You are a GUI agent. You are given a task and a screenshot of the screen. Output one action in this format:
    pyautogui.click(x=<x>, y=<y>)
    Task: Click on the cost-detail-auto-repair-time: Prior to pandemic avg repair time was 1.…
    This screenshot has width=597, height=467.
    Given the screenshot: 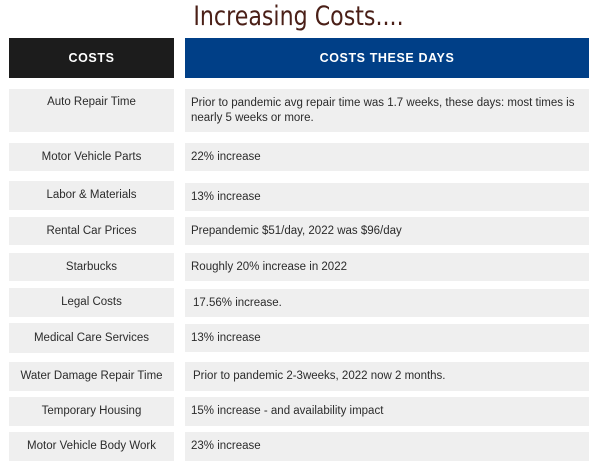 What is the action you would take?
    pyautogui.click(x=387, y=110)
    